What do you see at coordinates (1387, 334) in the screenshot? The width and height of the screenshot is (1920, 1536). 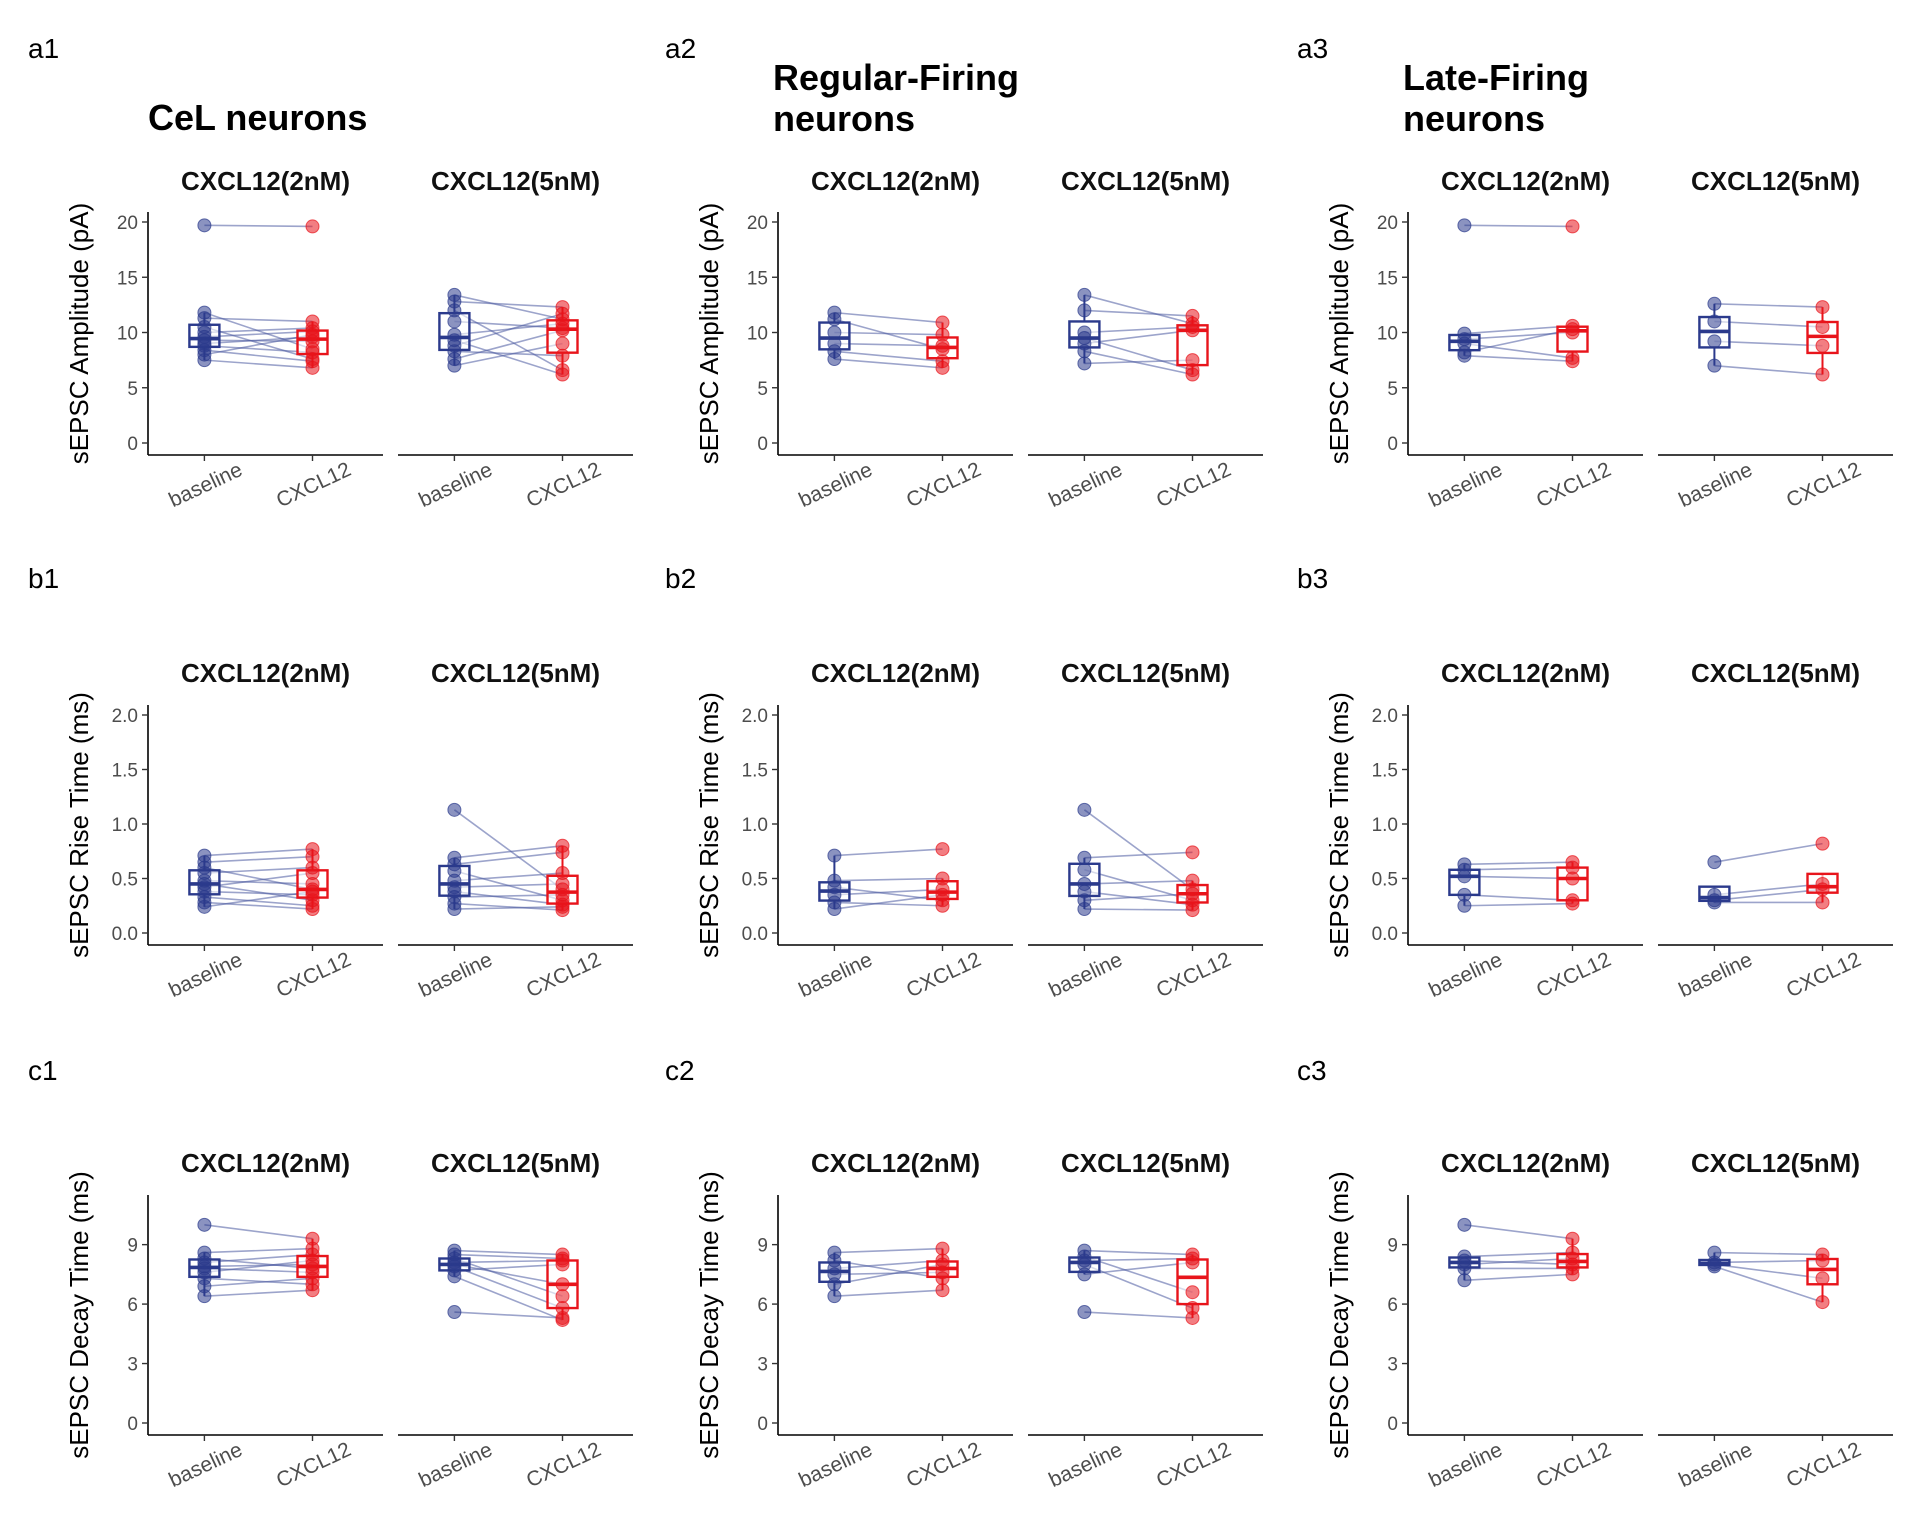 I see `y-tick-label: 10` at bounding box center [1387, 334].